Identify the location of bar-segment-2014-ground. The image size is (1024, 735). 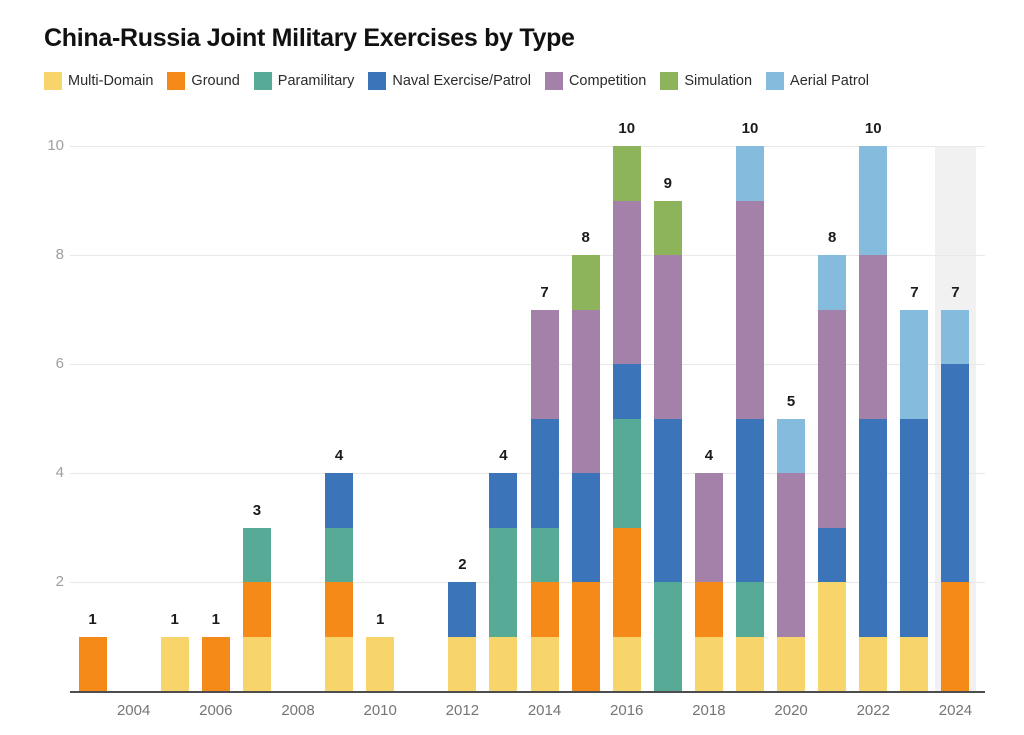
(544, 609).